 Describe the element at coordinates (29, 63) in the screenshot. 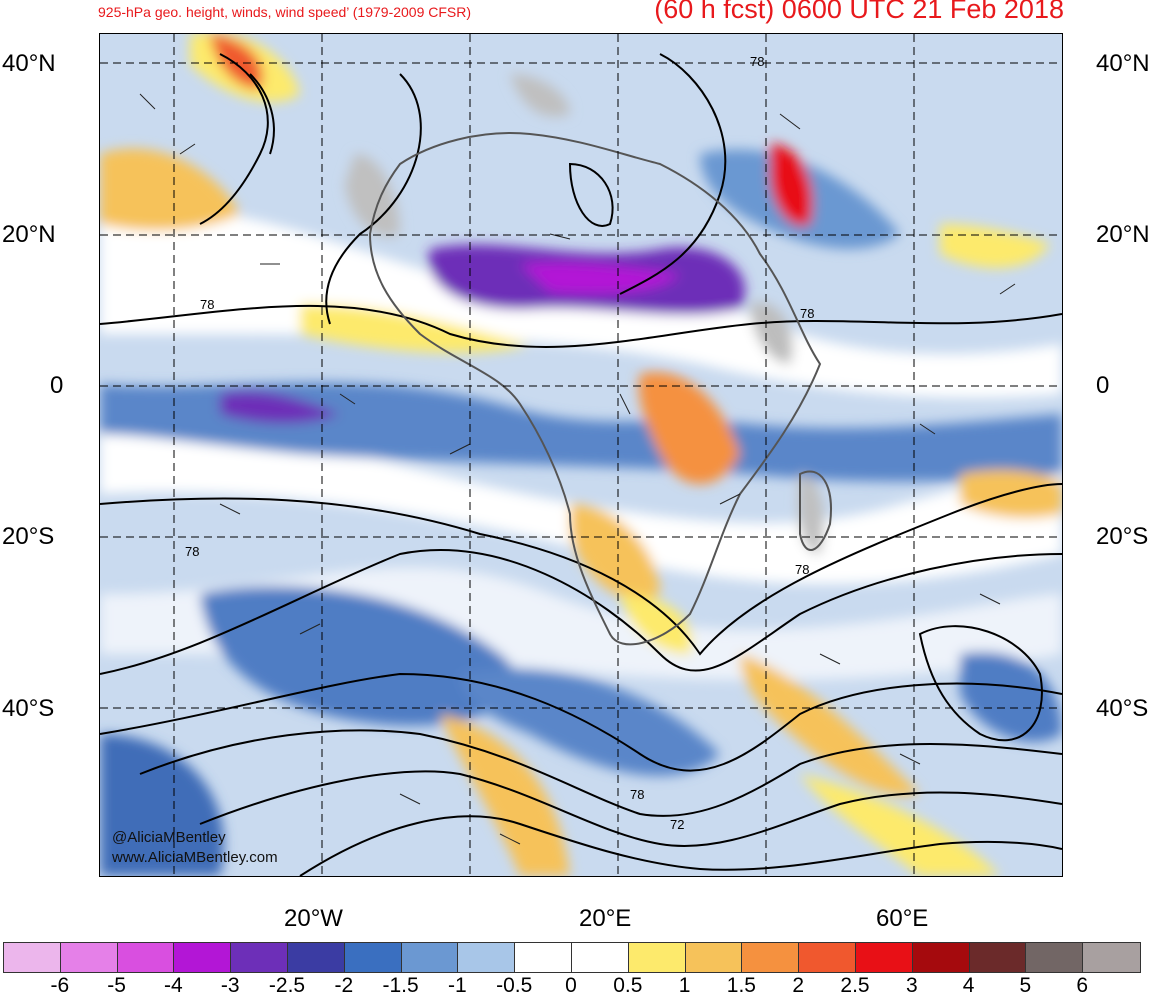

I see `lat-label-left: 40°N` at that location.